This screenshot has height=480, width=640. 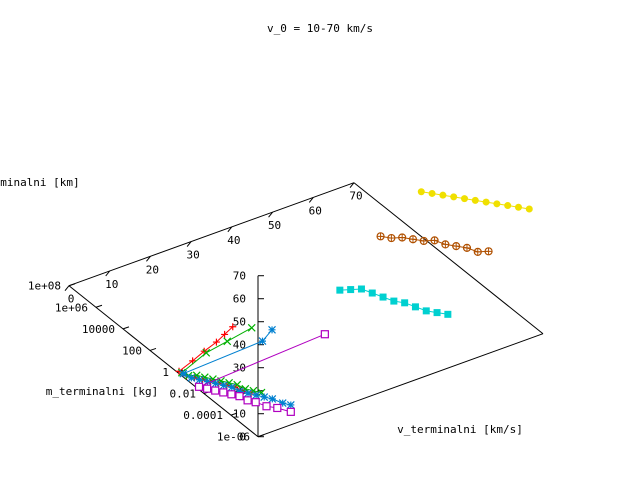 What do you see at coordinates (320, 28) in the screenshot?
I see `chart-title: v_0 = 10-70 km/s` at bounding box center [320, 28].